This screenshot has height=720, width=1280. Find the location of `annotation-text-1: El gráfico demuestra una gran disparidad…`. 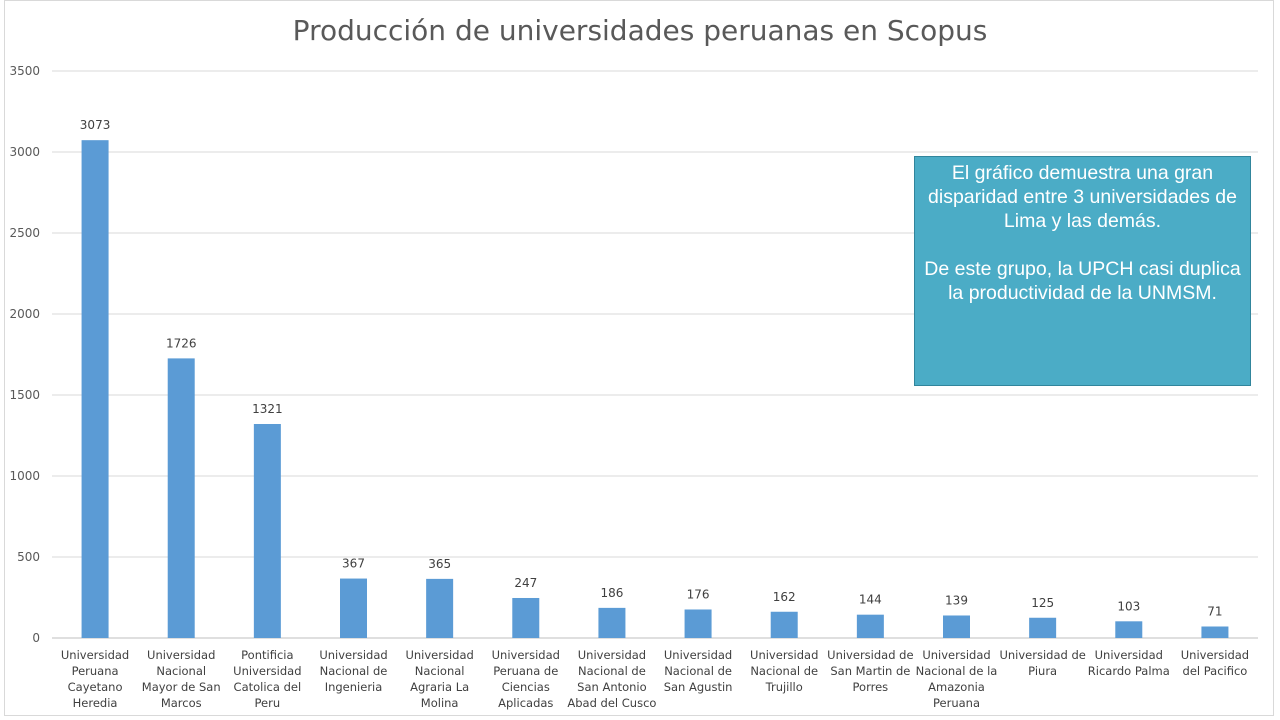

annotation-text-1: El gráfico demuestra una gran disparidad… is located at coordinates (1082, 197).